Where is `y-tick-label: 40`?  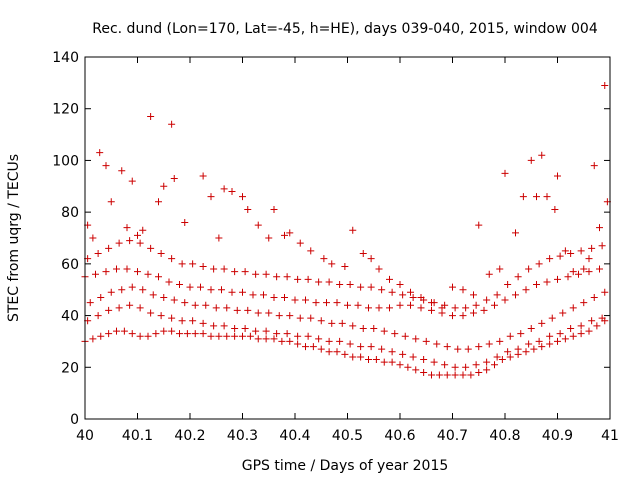 y-tick-label: 40 is located at coordinates (70, 317).